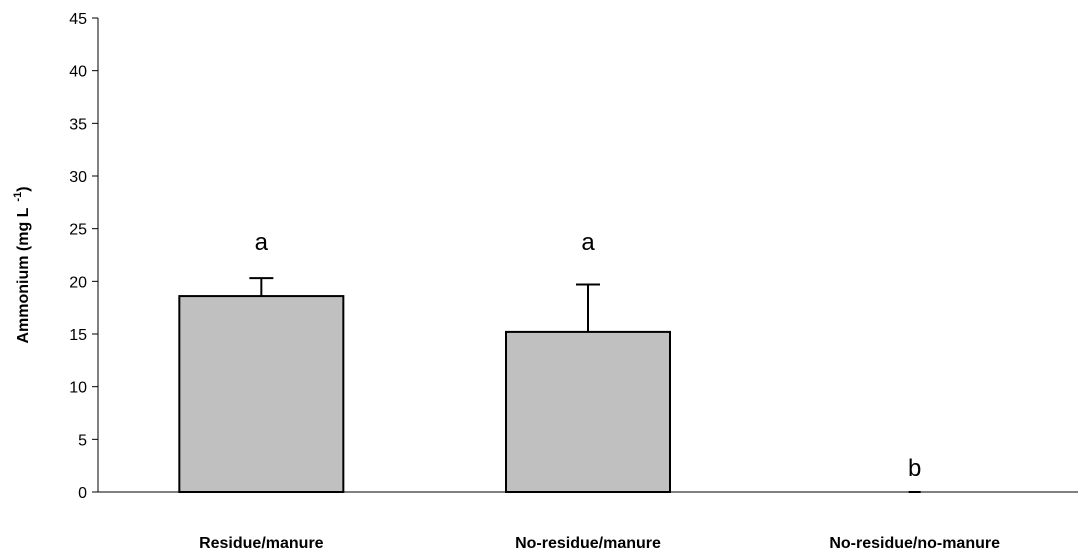 Image resolution: width=1083 pixels, height=554 pixels. Describe the element at coordinates (424, 304) in the screenshot. I see `error-bars` at that location.